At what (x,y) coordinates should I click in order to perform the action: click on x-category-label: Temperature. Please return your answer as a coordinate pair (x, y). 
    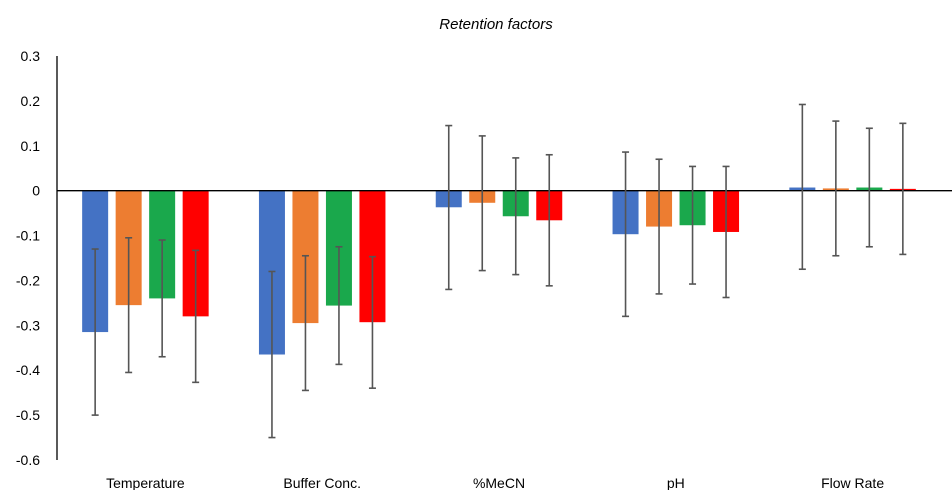
    Looking at the image, I should click on (145, 482).